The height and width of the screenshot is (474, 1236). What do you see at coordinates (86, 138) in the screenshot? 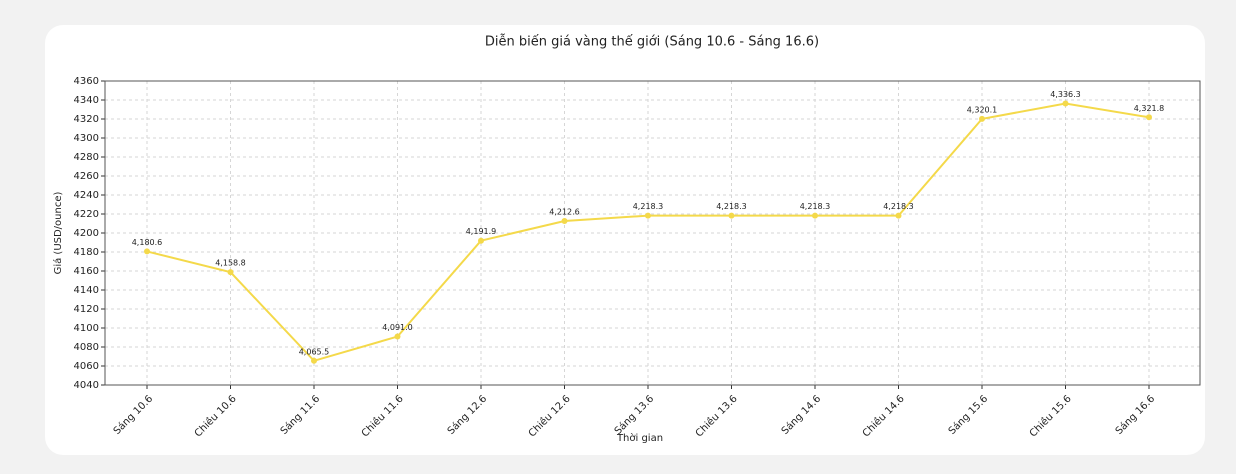
I see `y-tick-label: 4300` at bounding box center [86, 138].